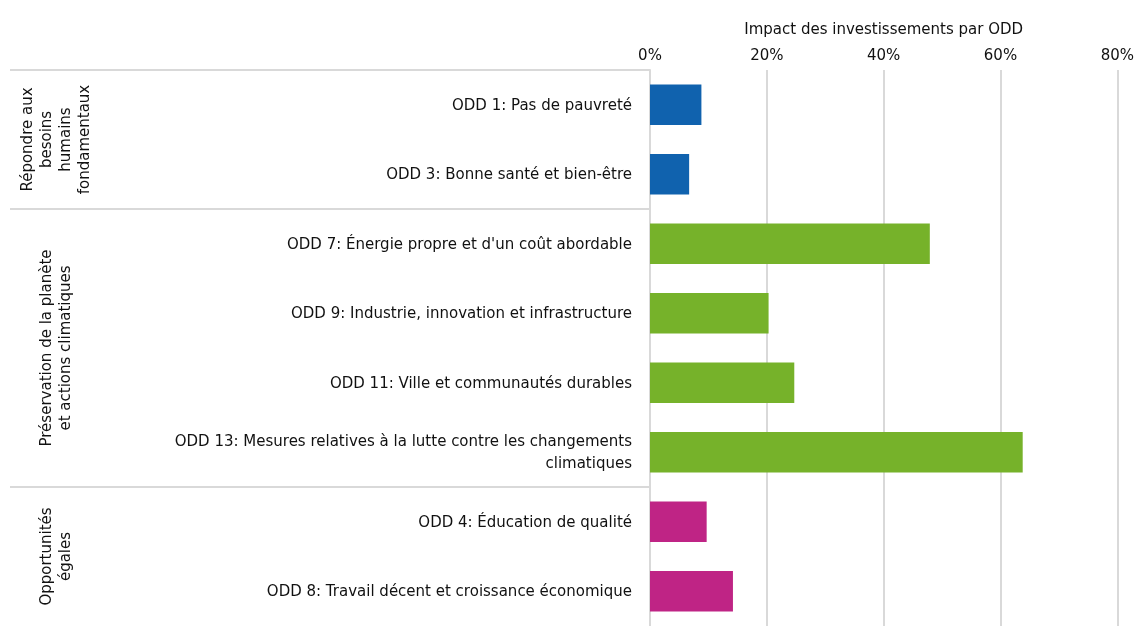 The image size is (1137, 626). Describe the element at coordinates (55, 348) in the screenshot. I see `text: Préservation de la planète et actions climatiques` at that location.